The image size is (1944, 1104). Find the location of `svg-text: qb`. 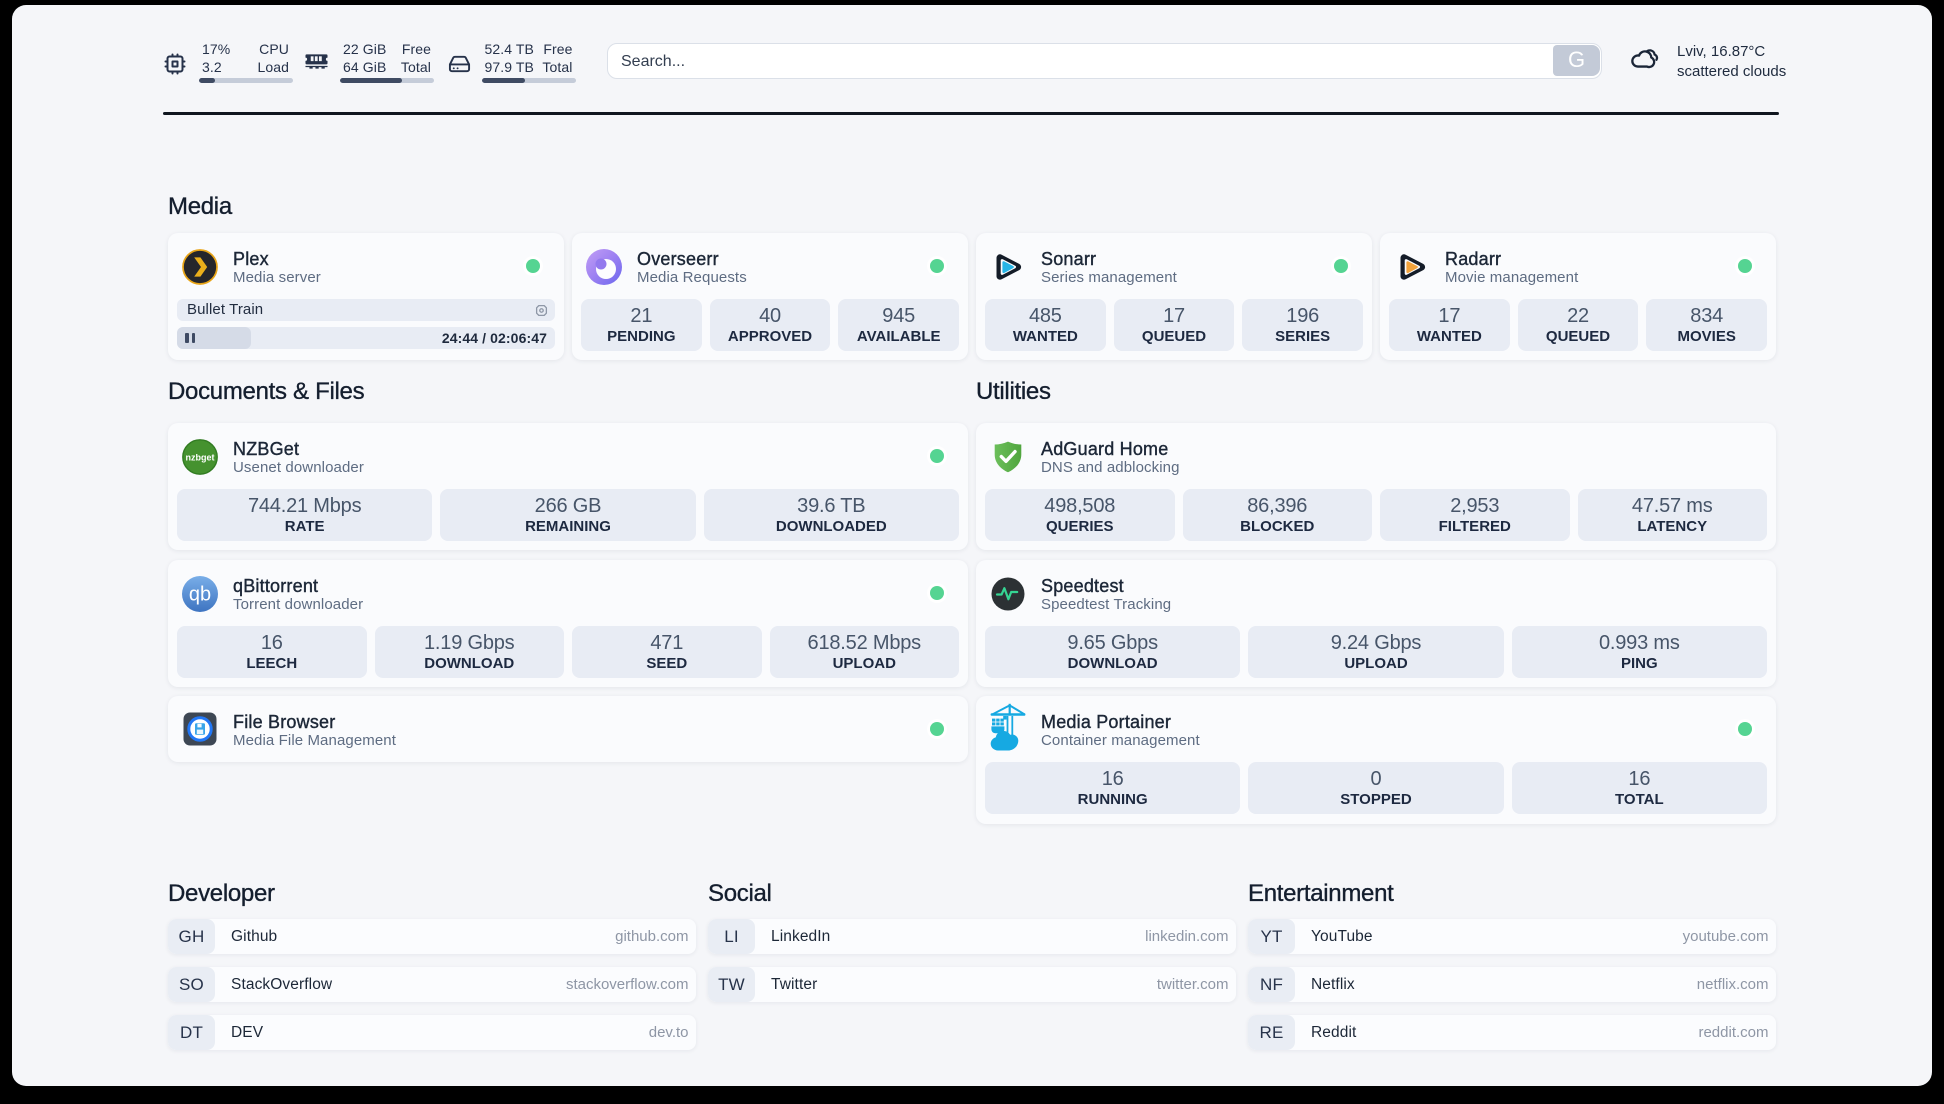

svg-text: qb is located at coordinates (200, 595).